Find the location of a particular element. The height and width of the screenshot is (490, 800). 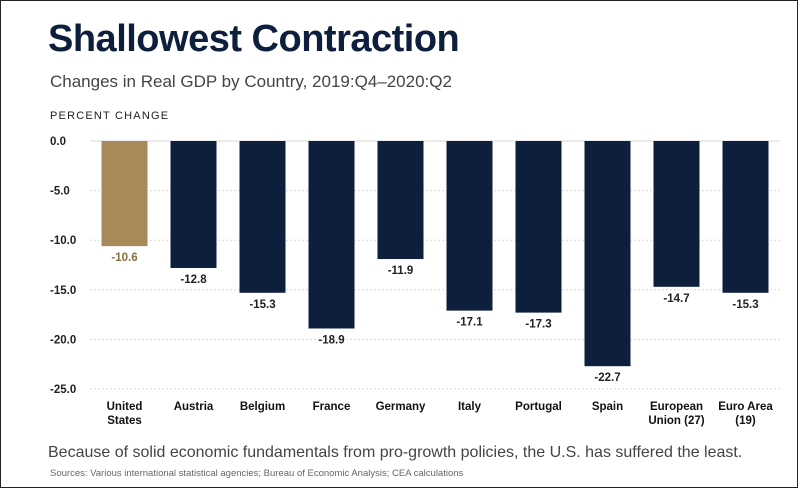

x-tick-label: Italy is located at coordinates (470, 407).